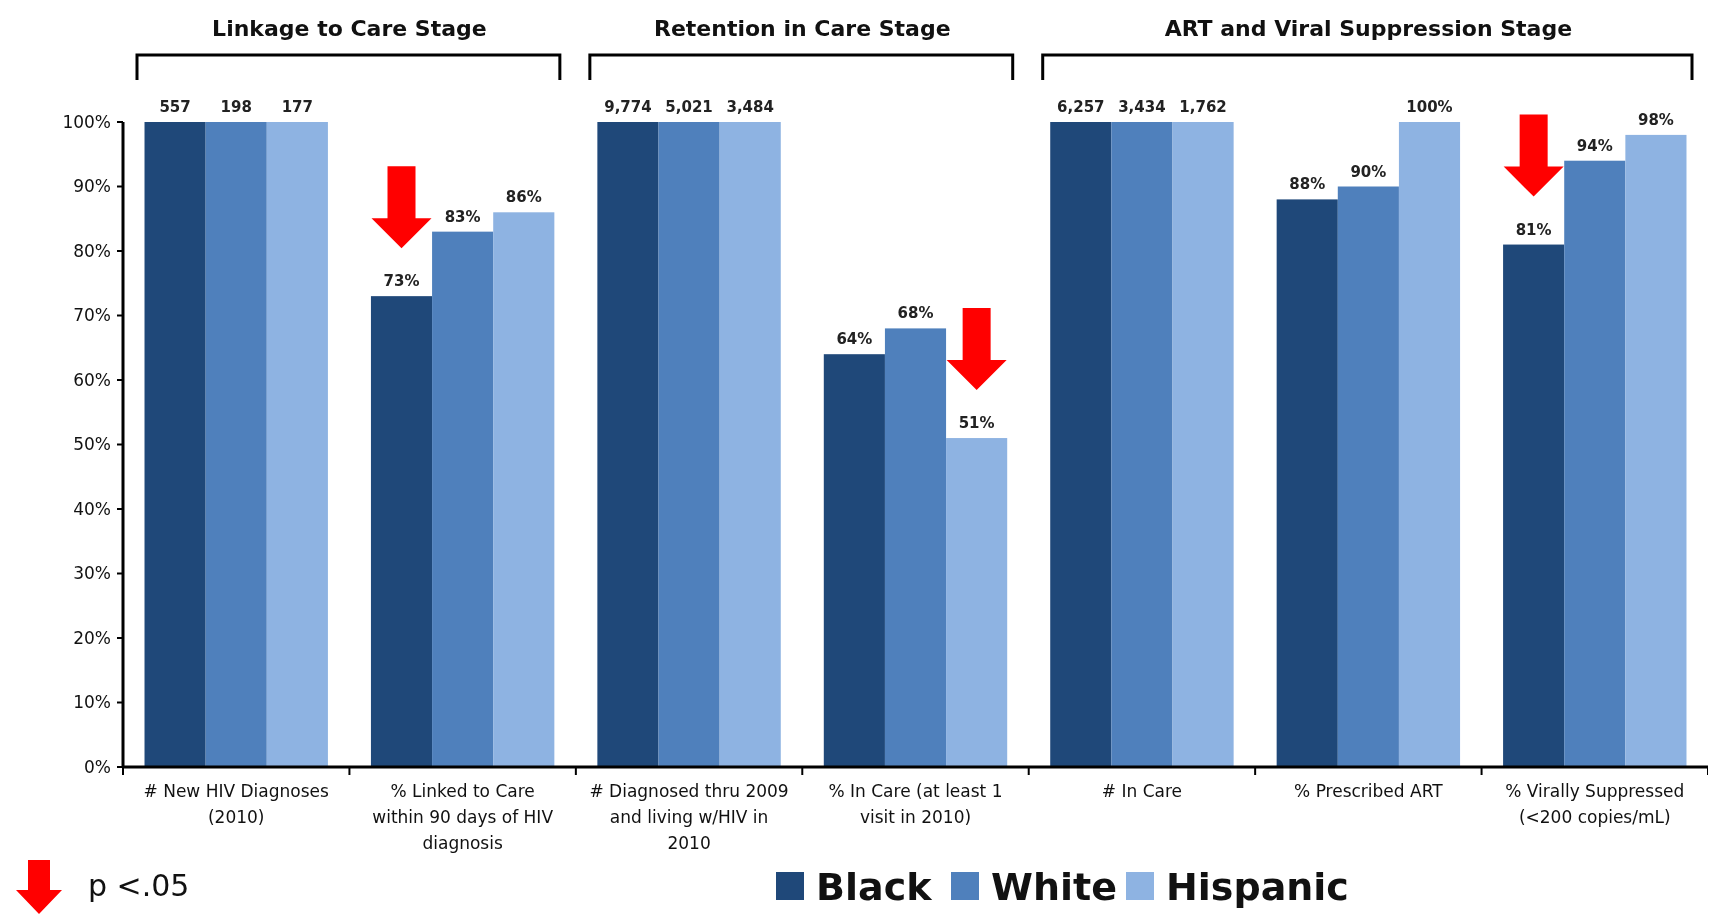 The width and height of the screenshot is (1717, 916). What do you see at coordinates (1203, 107) in the screenshot?
I see `text: 1,762` at bounding box center [1203, 107].